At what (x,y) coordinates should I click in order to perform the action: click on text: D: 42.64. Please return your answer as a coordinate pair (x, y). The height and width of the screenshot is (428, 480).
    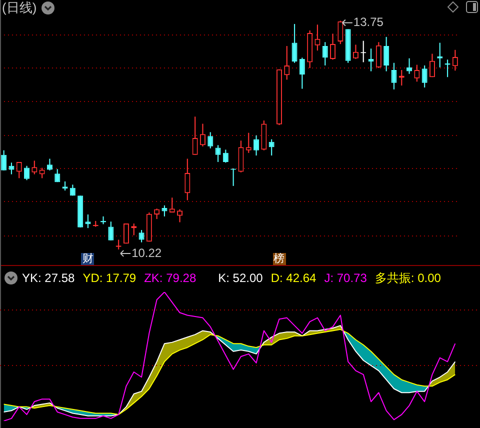
    Looking at the image, I should click on (293, 278).